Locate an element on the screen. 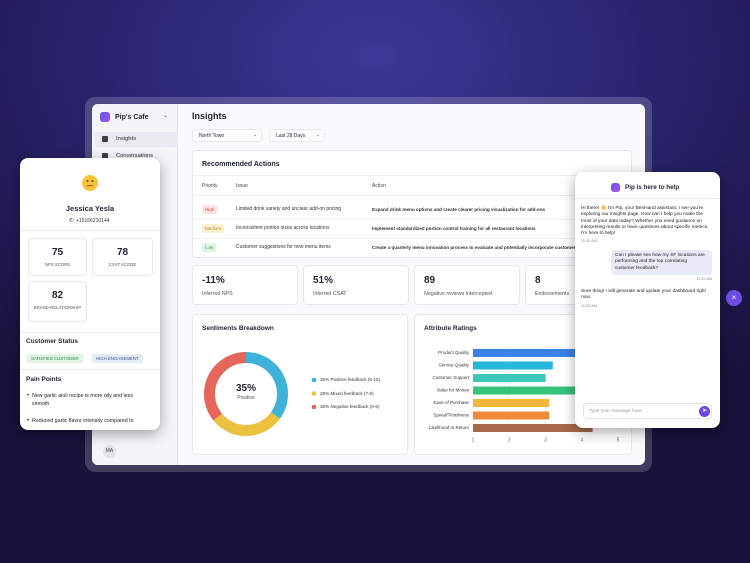  send-button: ➤ is located at coordinates (704, 411).